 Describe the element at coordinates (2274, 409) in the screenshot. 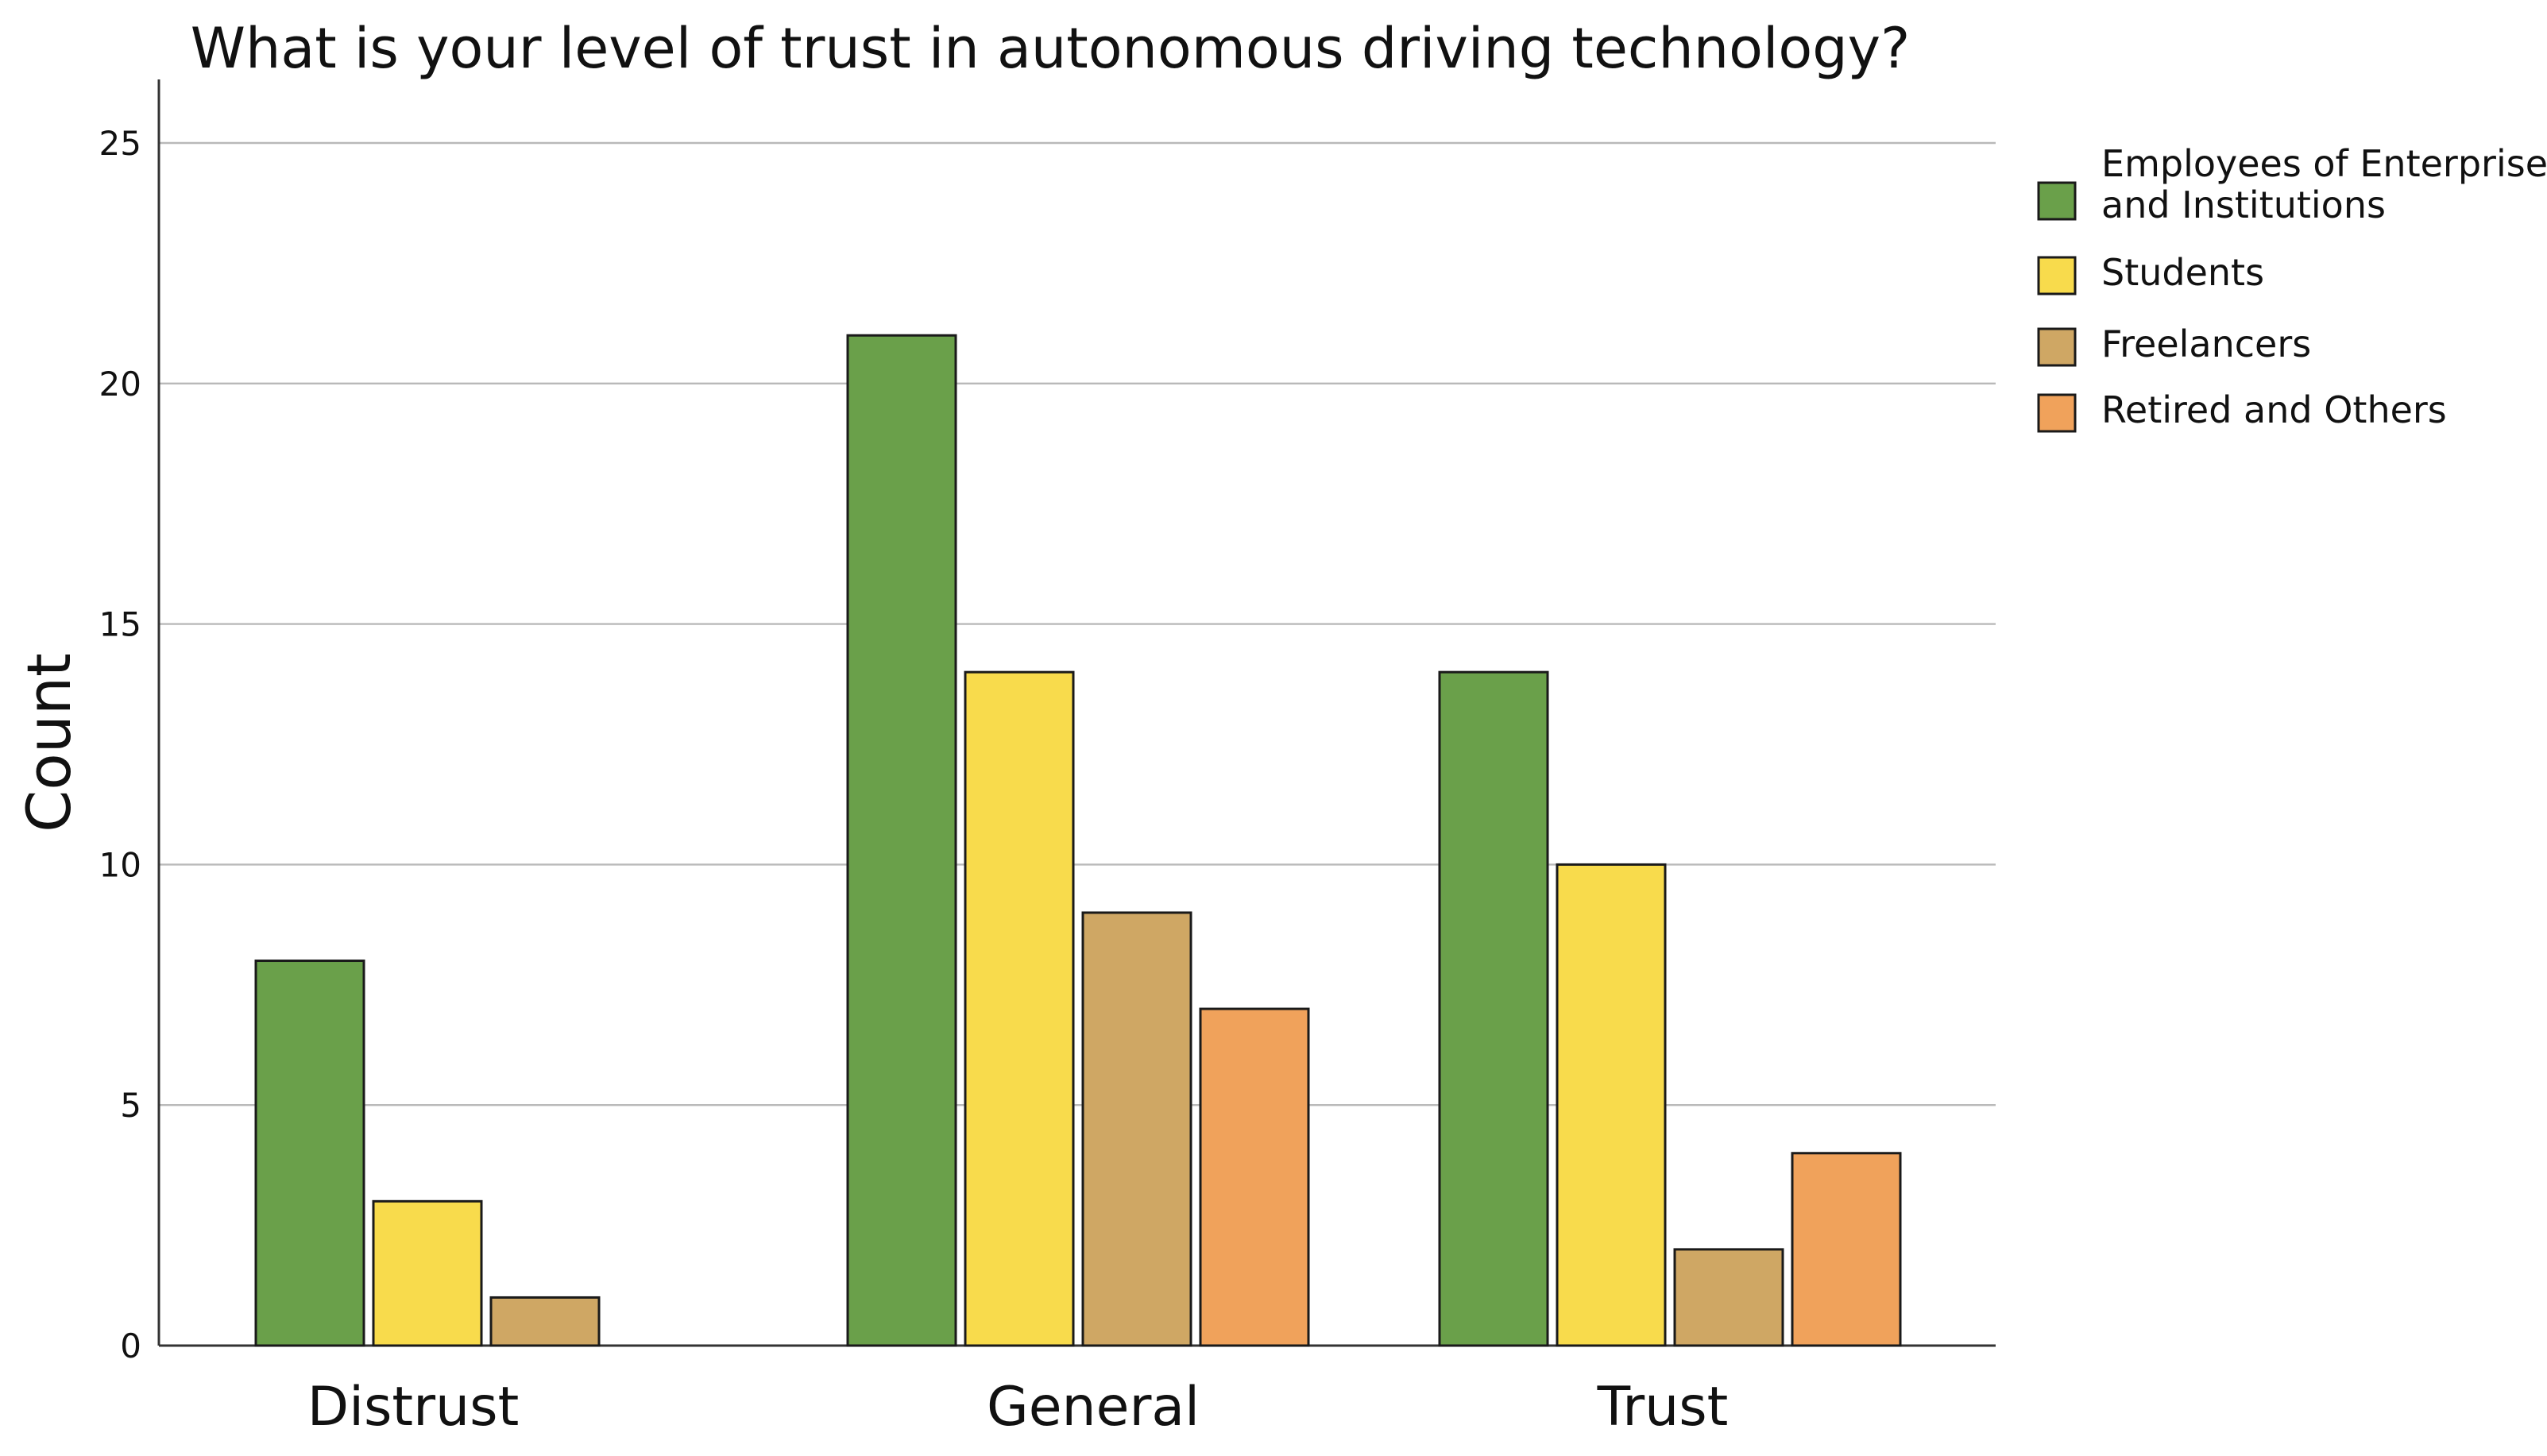

I see `legend-label: Retired and Others` at that location.